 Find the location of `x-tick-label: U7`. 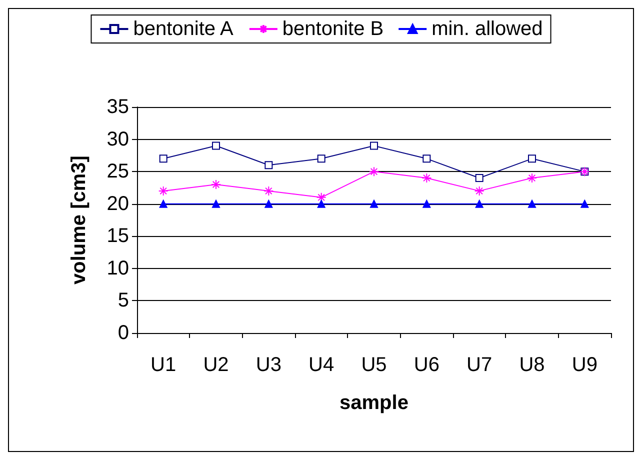

x-tick-label: U7 is located at coordinates (479, 365).